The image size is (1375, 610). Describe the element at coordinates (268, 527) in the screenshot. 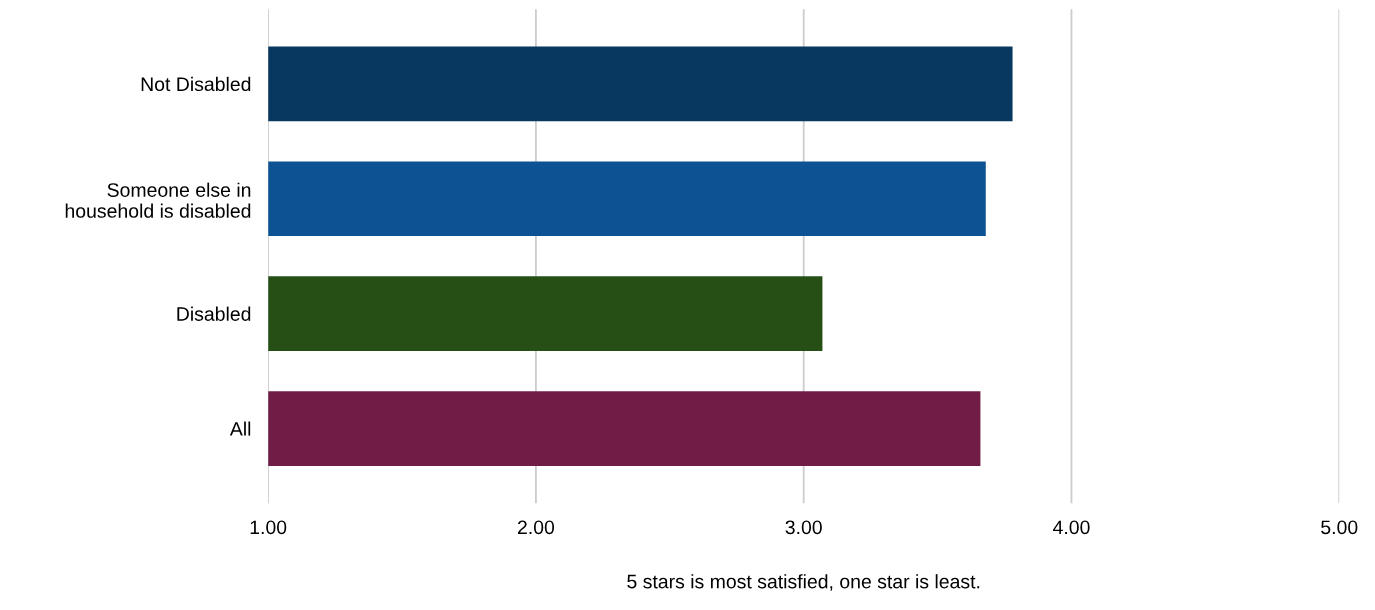

I see `x-tick-label: 1.00` at that location.